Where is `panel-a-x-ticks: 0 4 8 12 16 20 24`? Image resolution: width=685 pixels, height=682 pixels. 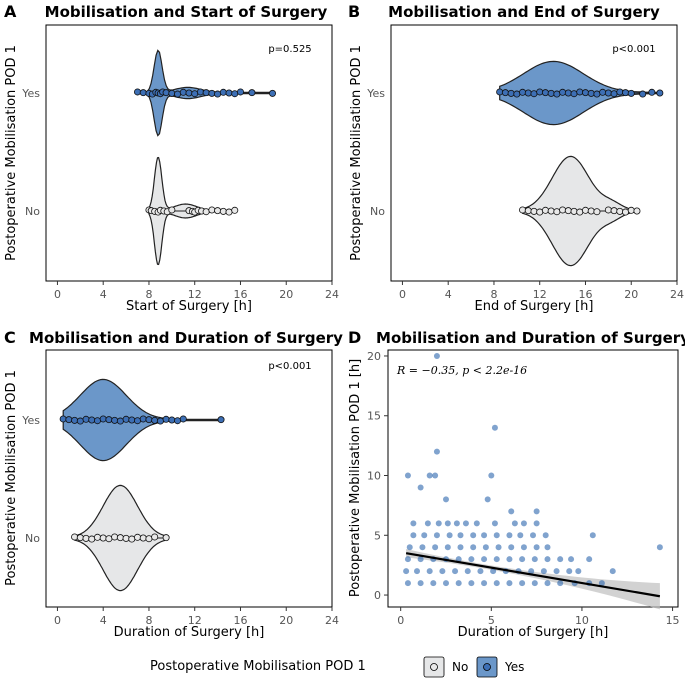 panel-a-x-ticks: 0 4 8 12 16 20 24 is located at coordinates (196, 291).